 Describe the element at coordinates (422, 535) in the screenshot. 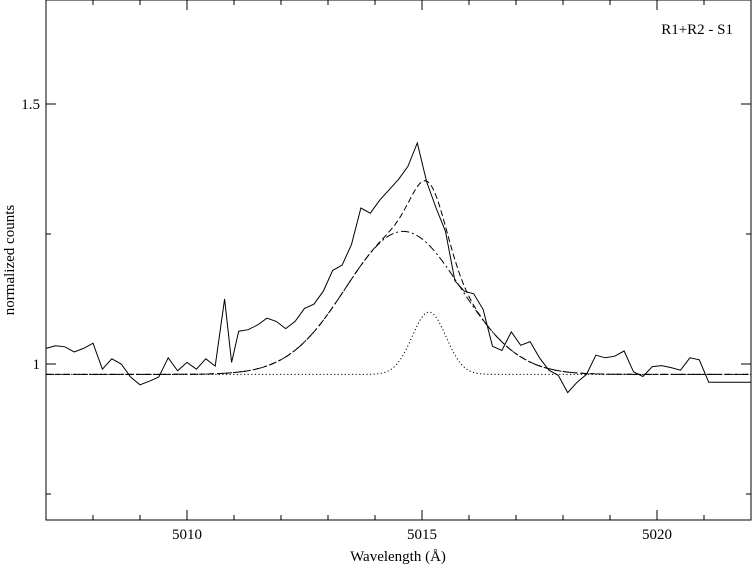

I see `x-tick-label: 5015` at that location.